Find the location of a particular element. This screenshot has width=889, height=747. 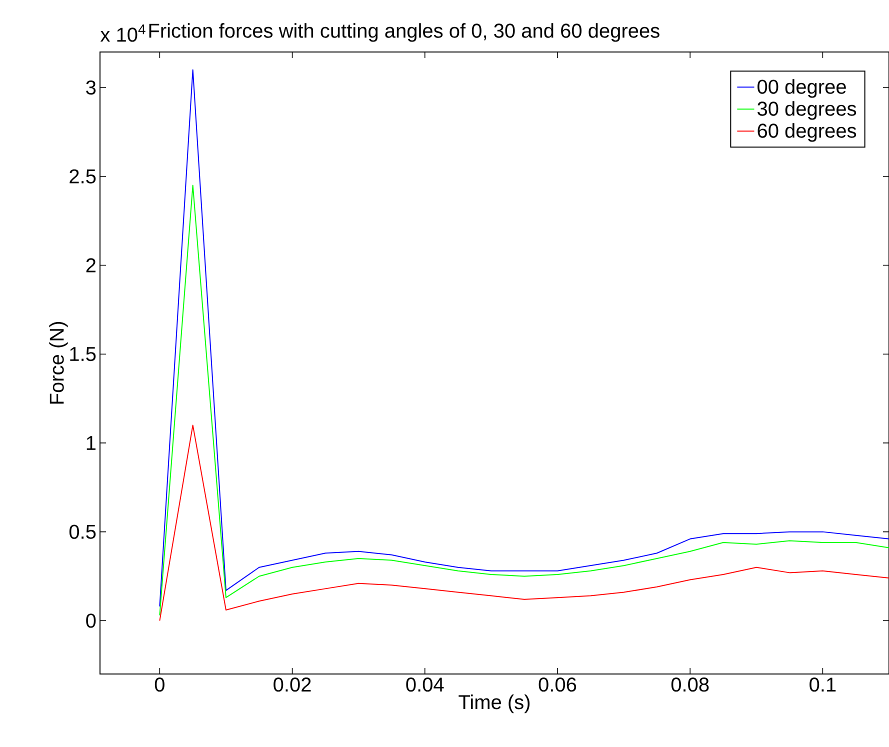

x-axis-title: Time (s) is located at coordinates (494, 704).